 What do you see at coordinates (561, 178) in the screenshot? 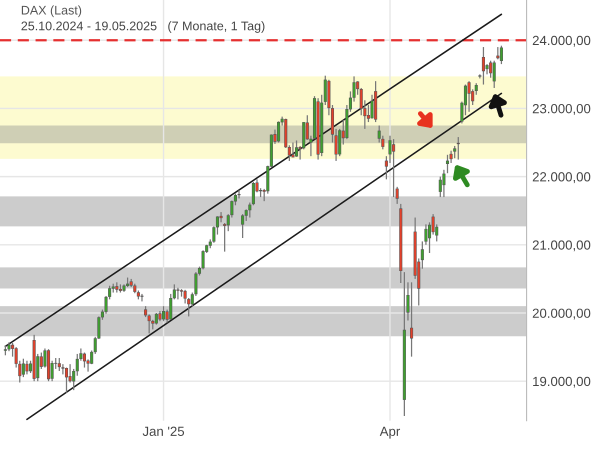
I see `y-tick-label: 22.000,00` at bounding box center [561, 178].